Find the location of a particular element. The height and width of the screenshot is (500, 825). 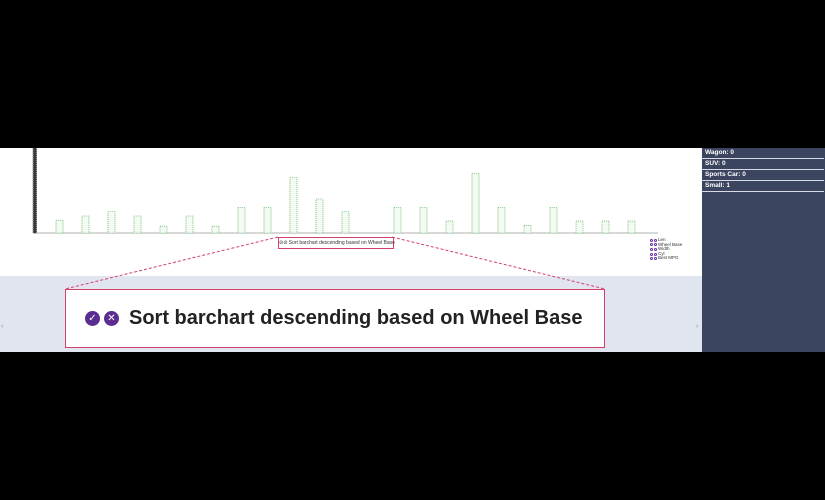

nav-right-arrow-icon: › is located at coordinates (697, 326).